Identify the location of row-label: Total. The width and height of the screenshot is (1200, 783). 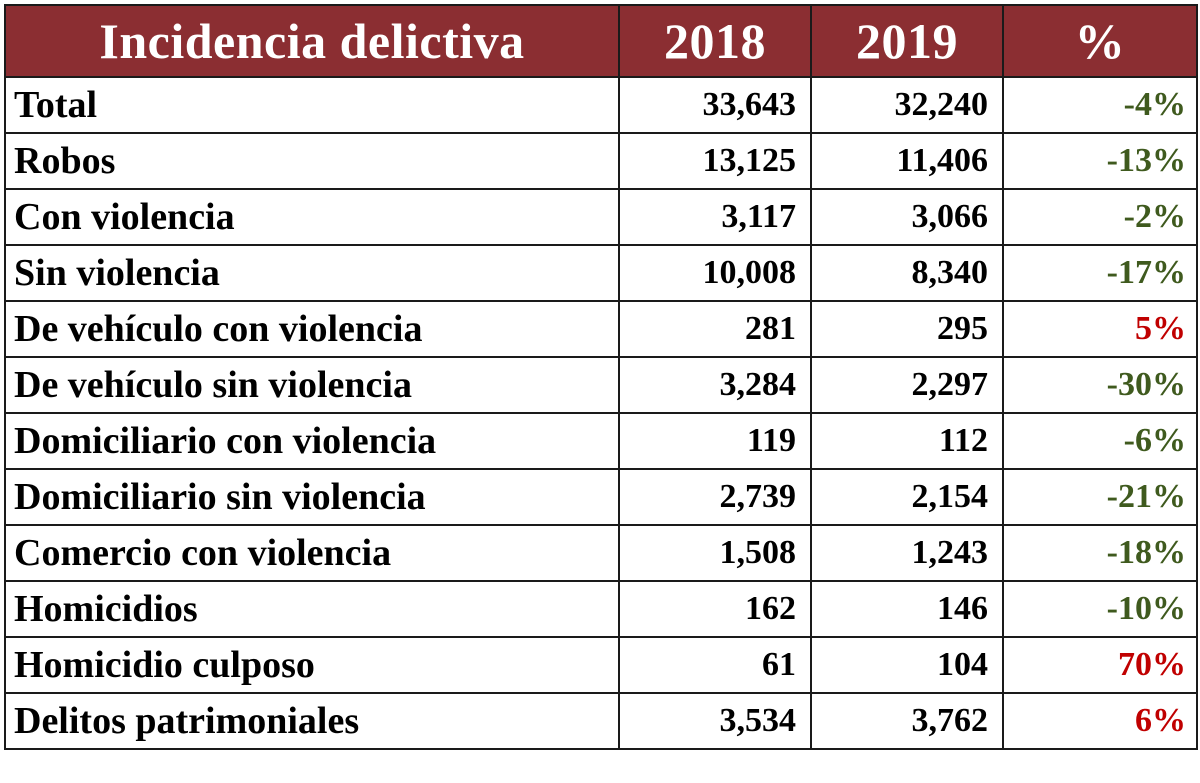
(312, 105).